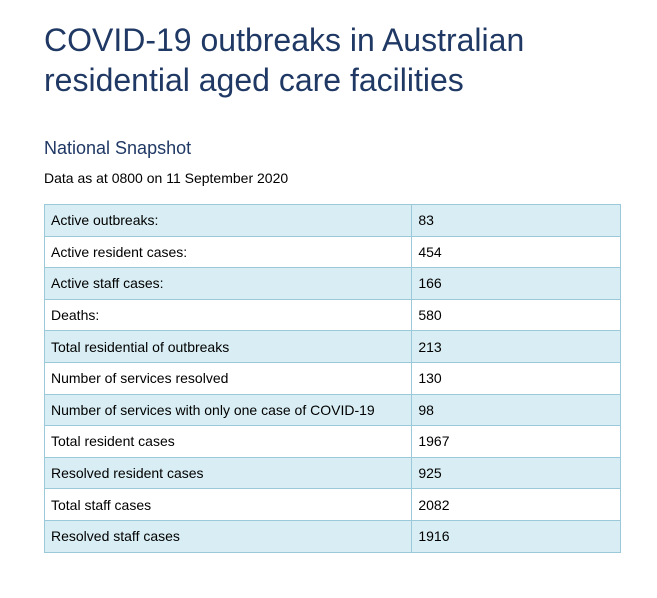 This screenshot has width=657, height=598. I want to click on table-row: Active resident cases: 454, so click(332, 252).